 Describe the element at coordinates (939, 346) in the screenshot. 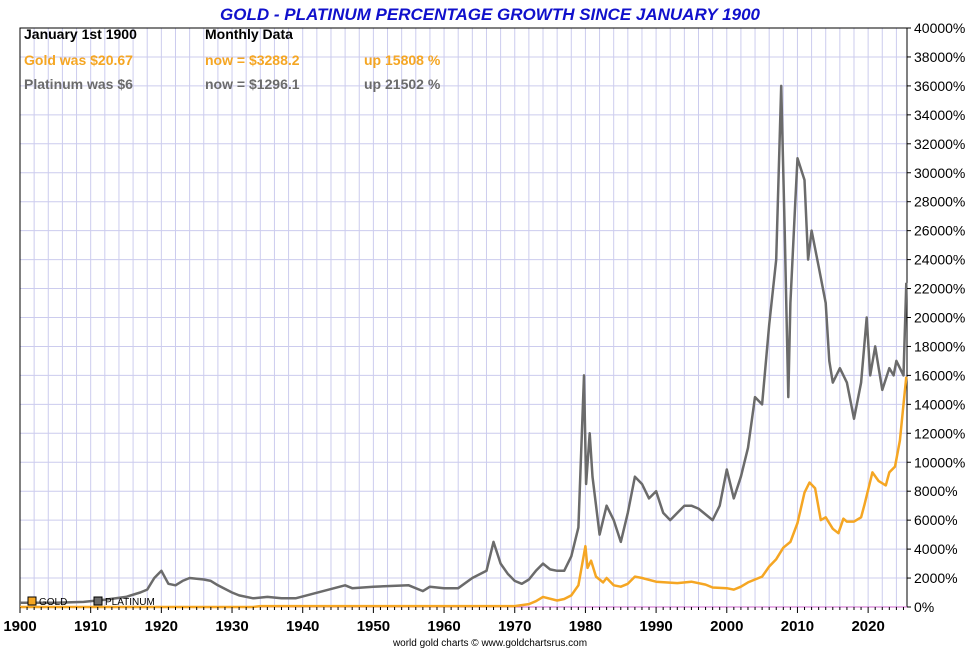

I see `y-tick-label: 18000%` at that location.